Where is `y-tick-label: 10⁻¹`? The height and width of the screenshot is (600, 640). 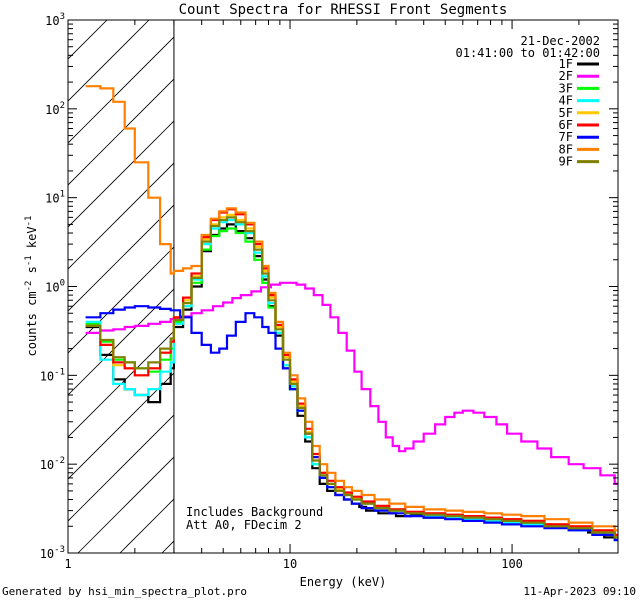
y-tick-label: 10⁻¹ is located at coordinates (52, 375).